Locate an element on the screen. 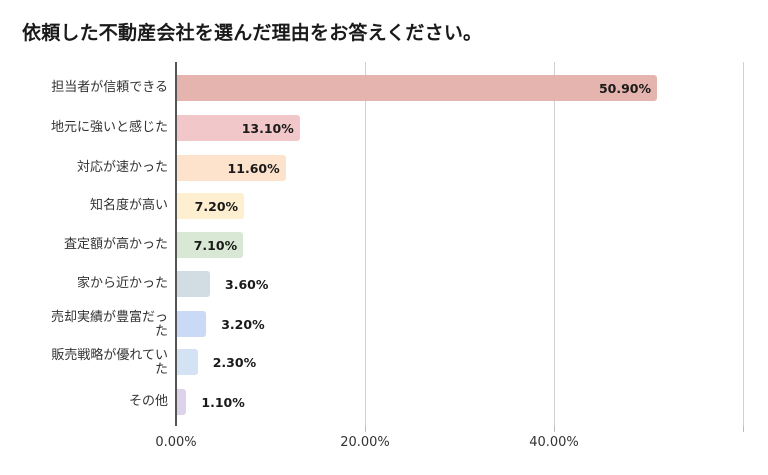 This screenshot has height=475, width=768. category-label: 知名度が高い is located at coordinates (88, 206).